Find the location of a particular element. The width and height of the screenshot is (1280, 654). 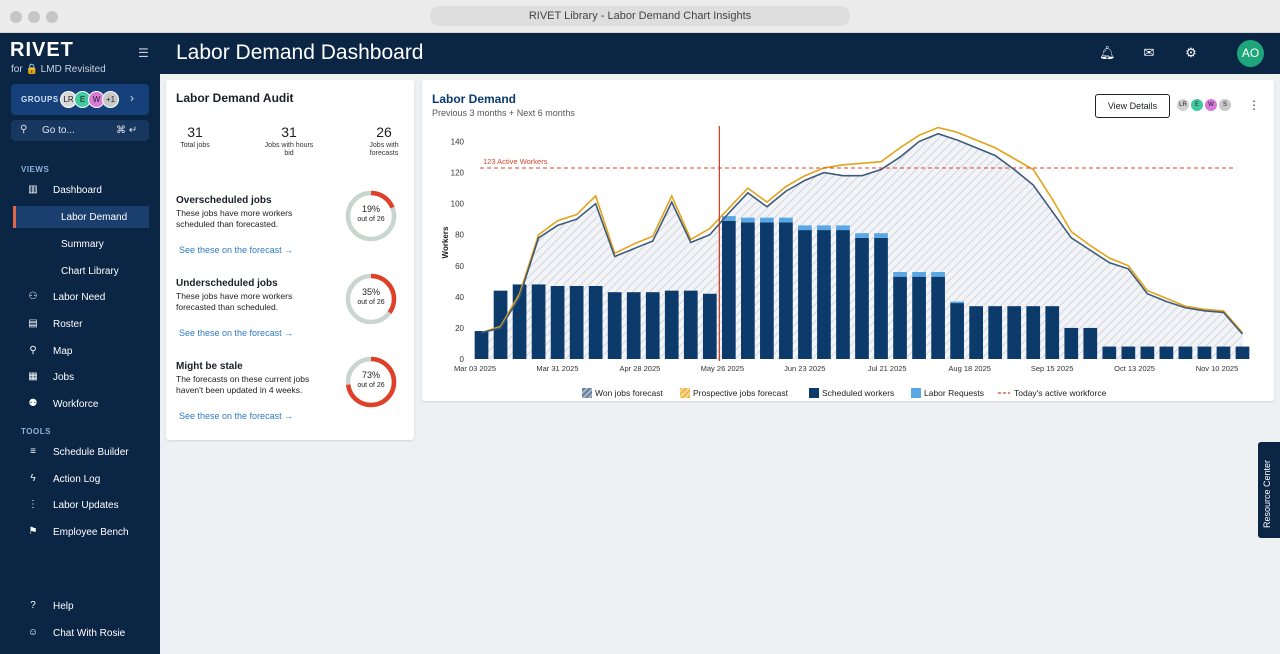

percent-ring: 73% out of 26 is located at coordinates (371, 382).